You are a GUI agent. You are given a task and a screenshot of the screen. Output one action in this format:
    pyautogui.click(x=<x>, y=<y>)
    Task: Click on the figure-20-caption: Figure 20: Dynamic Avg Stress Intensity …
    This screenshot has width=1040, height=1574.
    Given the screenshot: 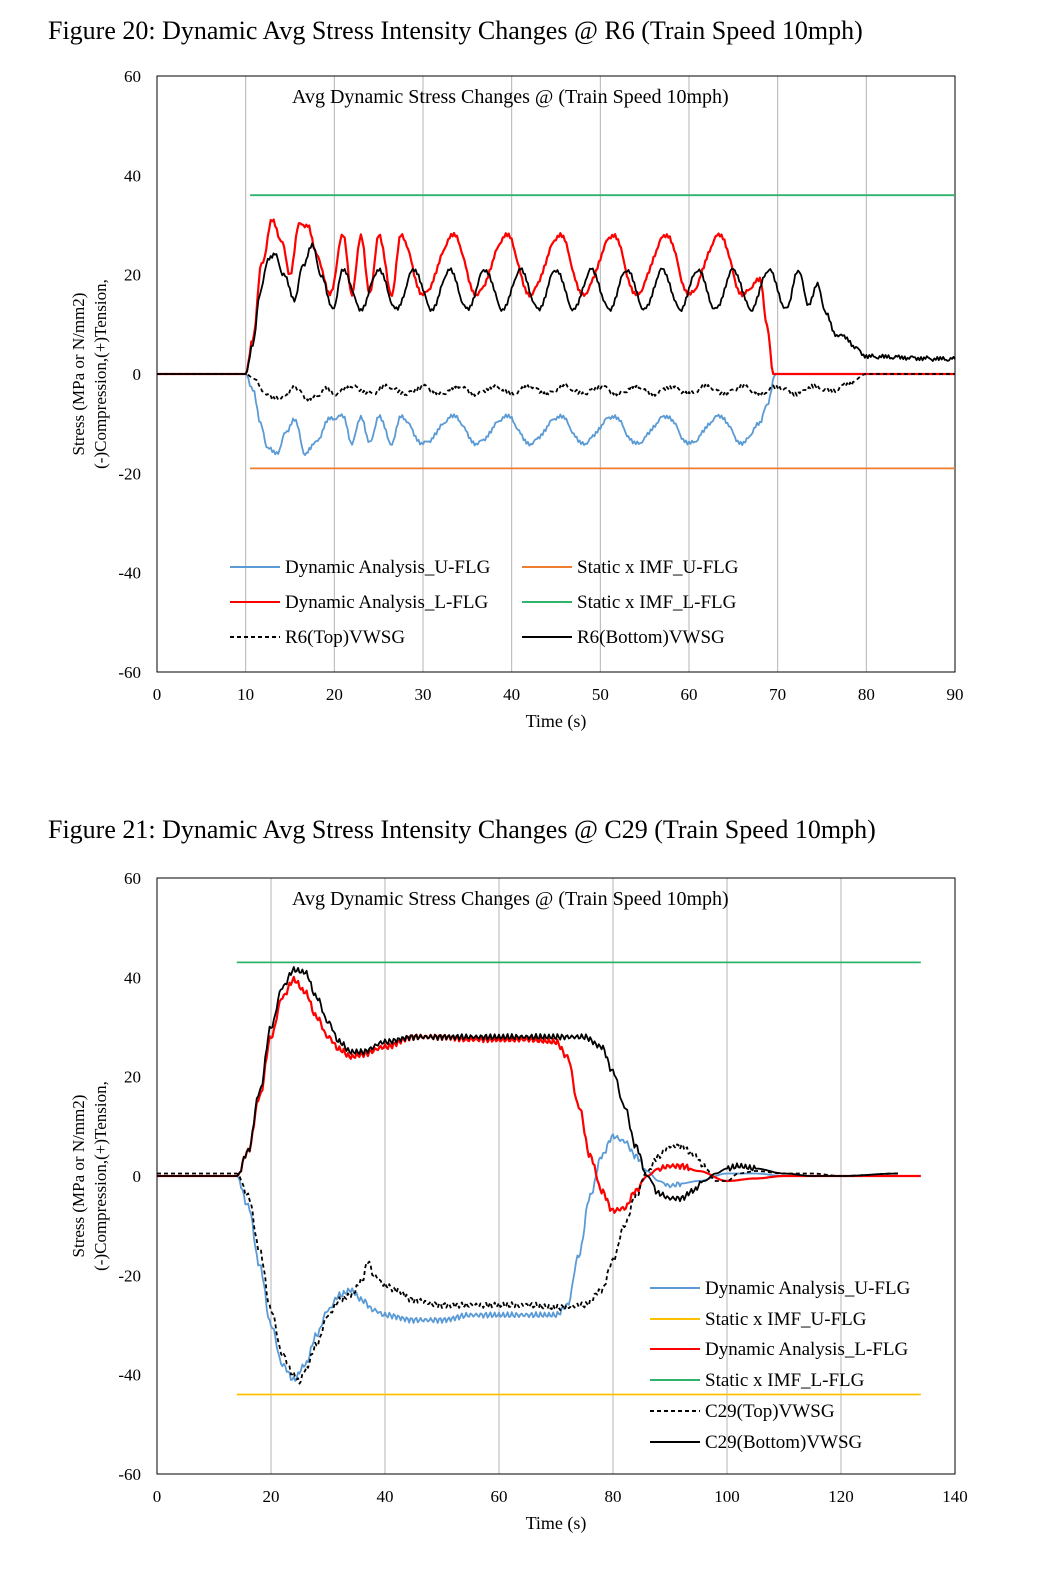 What is the action you would take?
    pyautogui.click(x=455, y=30)
    